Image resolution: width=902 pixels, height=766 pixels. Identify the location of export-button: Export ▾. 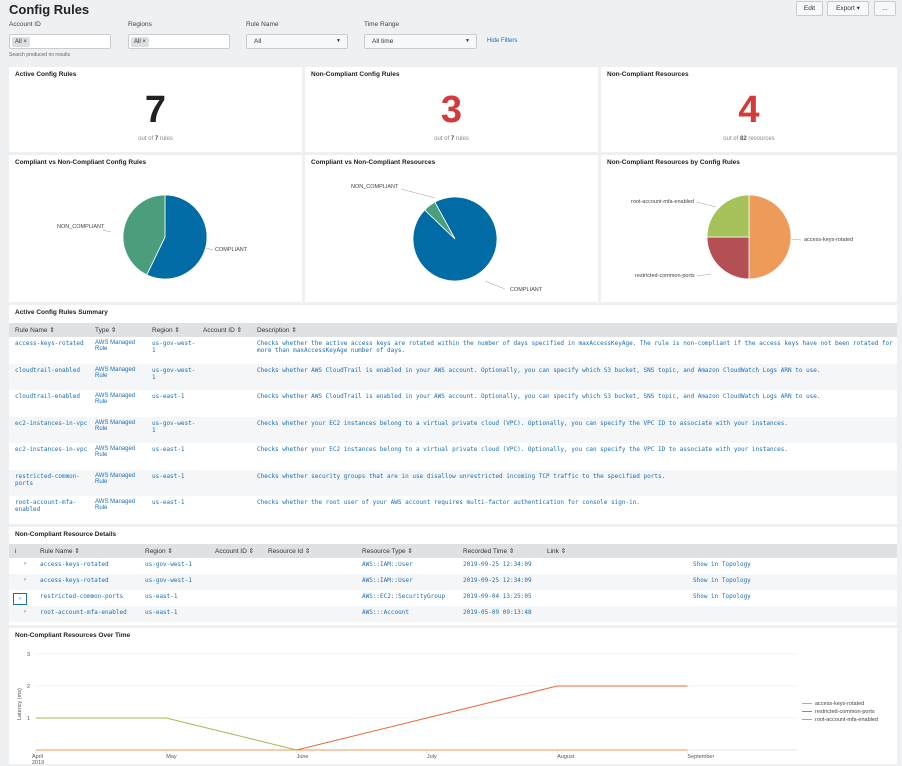
(848, 8).